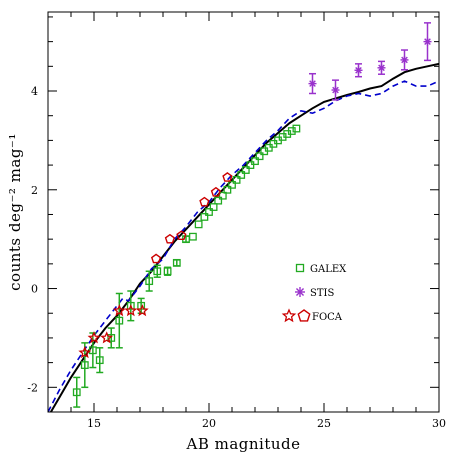 Image resolution: width=463 pixels, height=463 pixels. Describe the element at coordinates (94, 423) in the screenshot. I see `x-tick-label: 15` at that location.